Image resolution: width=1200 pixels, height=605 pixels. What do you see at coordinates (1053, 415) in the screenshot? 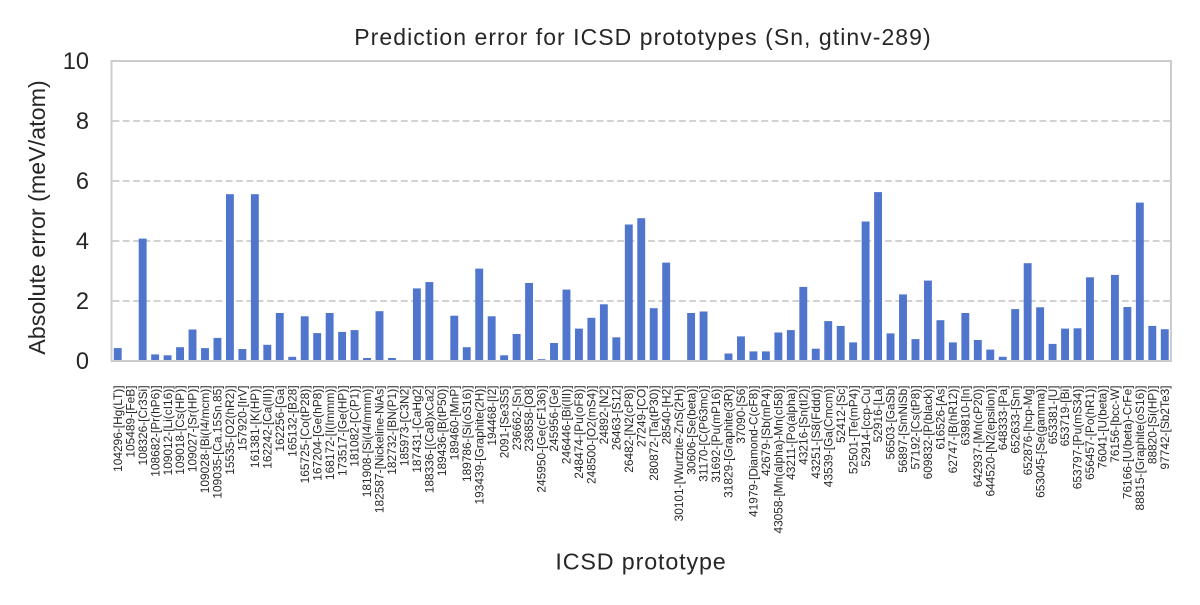
I see `svg-text: 653381-[U]` at bounding box center [1053, 415].